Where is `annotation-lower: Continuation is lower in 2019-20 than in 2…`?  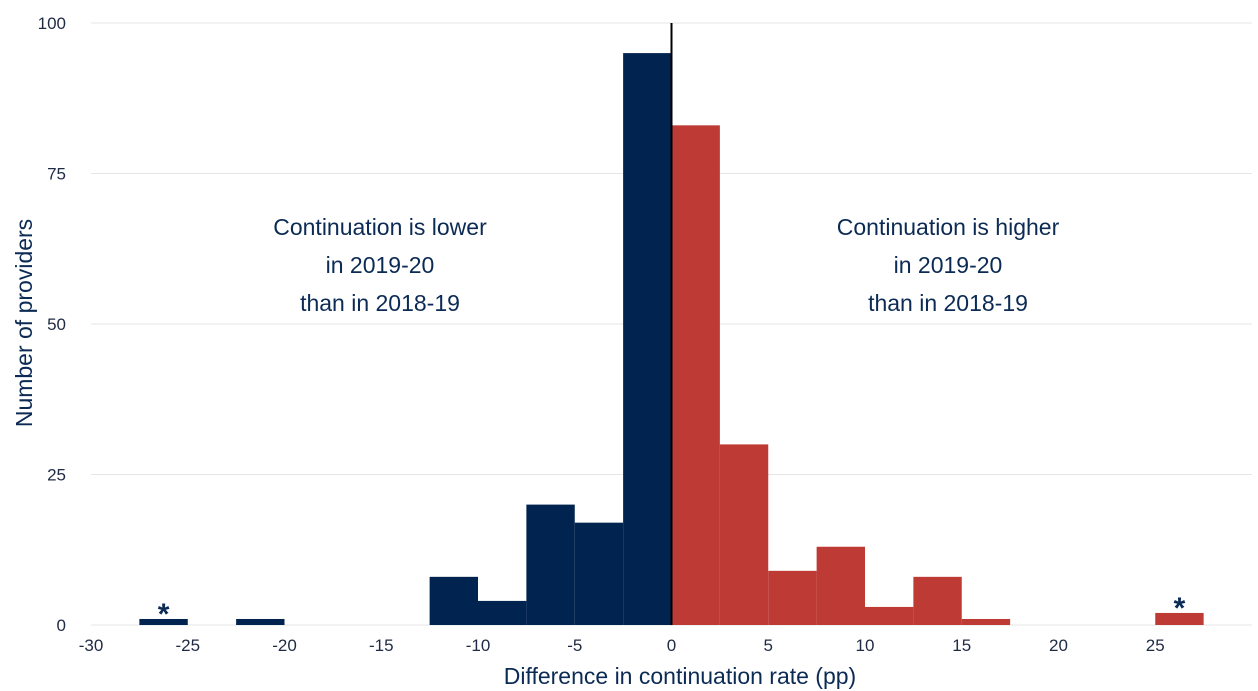
annotation-lower: Continuation is lower in 2019-20 than in 2… is located at coordinates (380, 265).